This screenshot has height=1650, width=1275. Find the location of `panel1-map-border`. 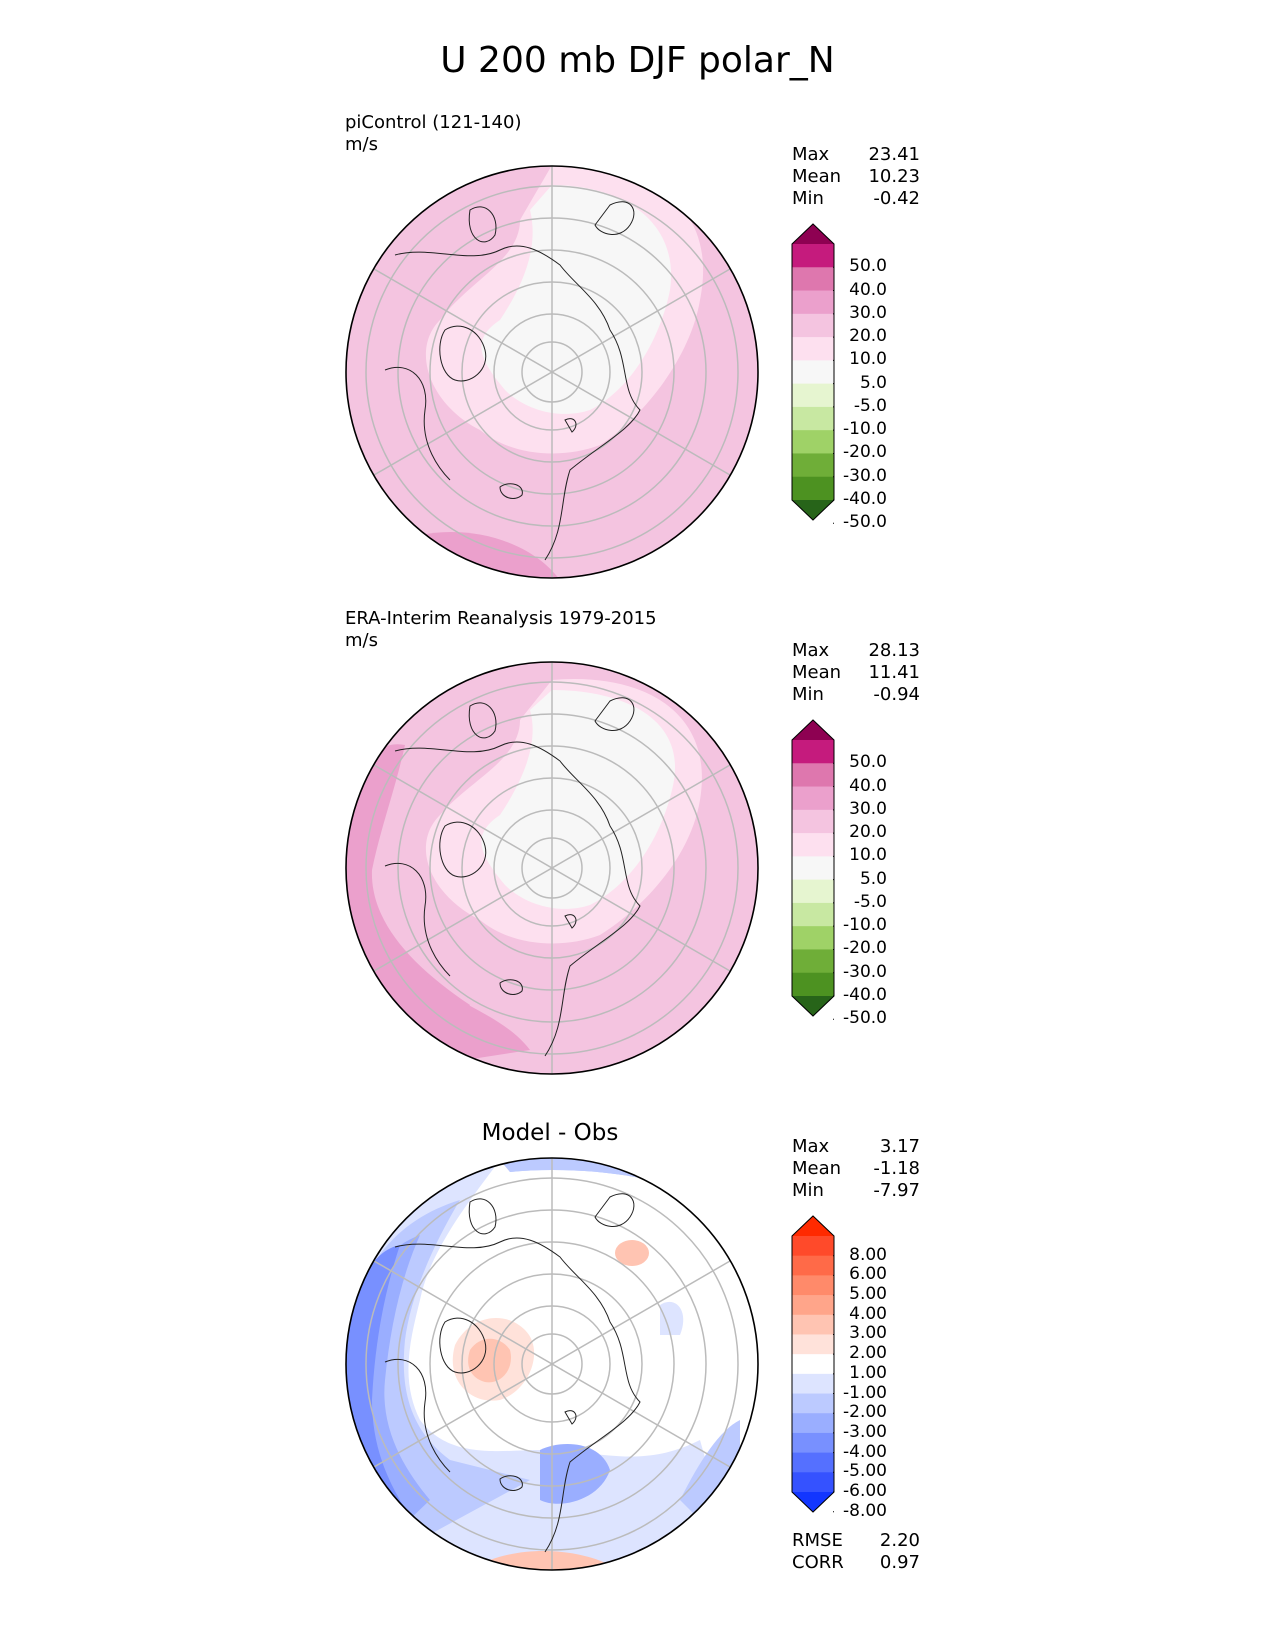

panel1-map-border is located at coordinates (552, 372).